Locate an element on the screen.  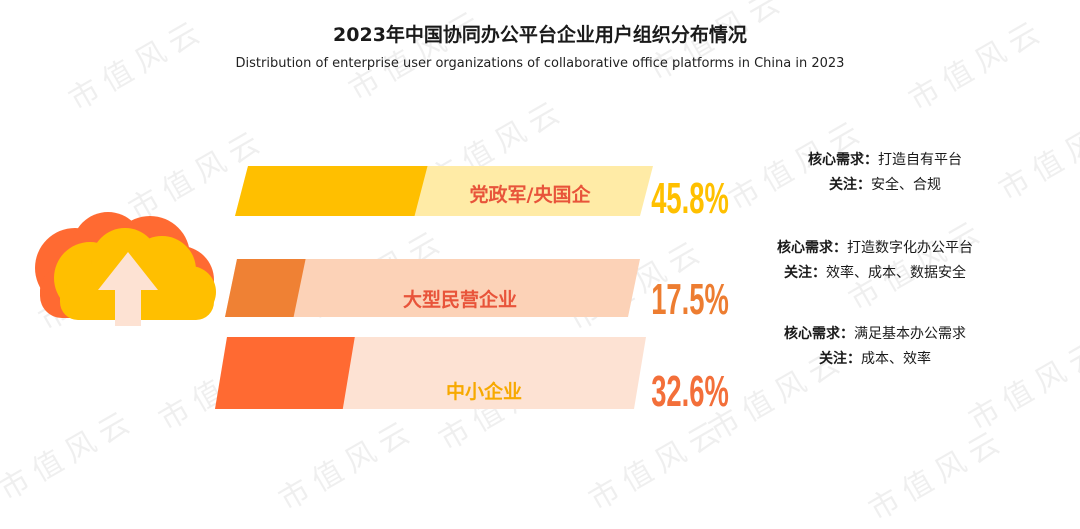
bar-track is located at coordinates (432, 288).